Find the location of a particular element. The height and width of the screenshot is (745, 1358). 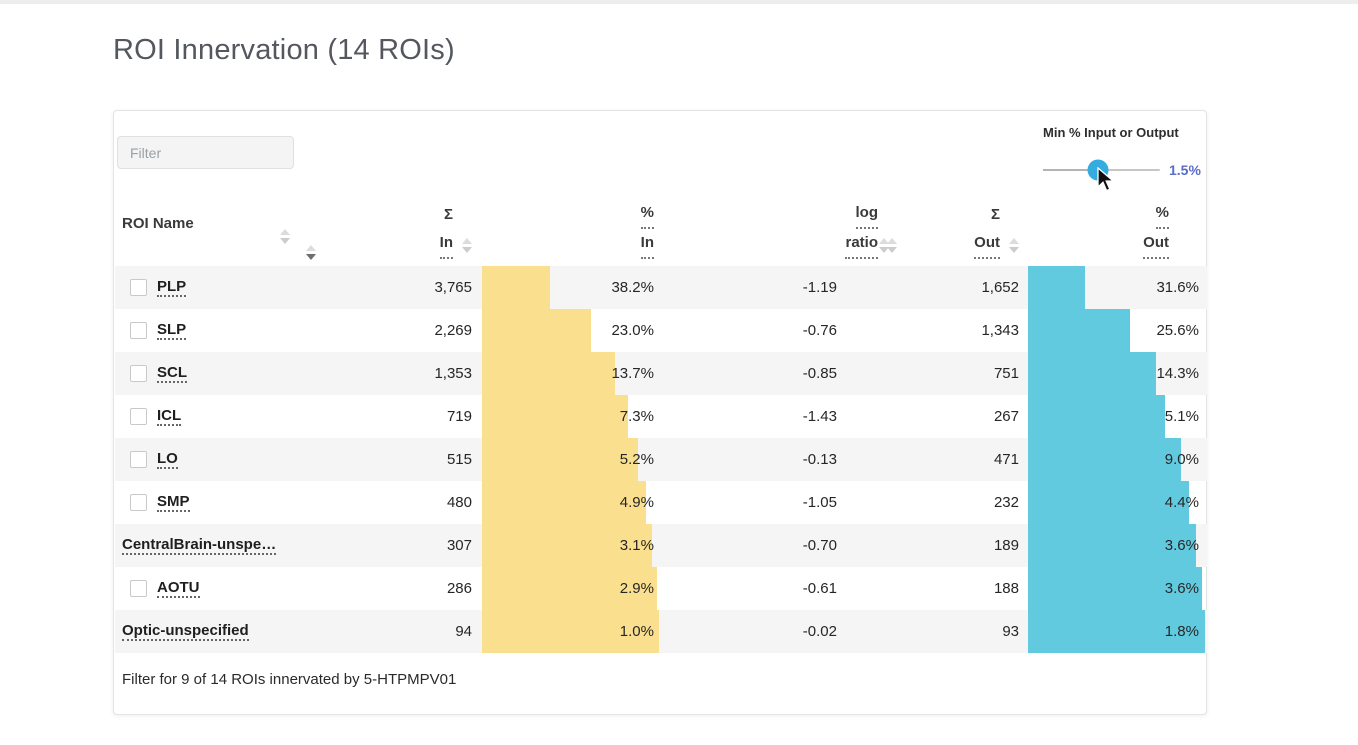

pct-out-cell: 9.0% is located at coordinates (1117, 459).